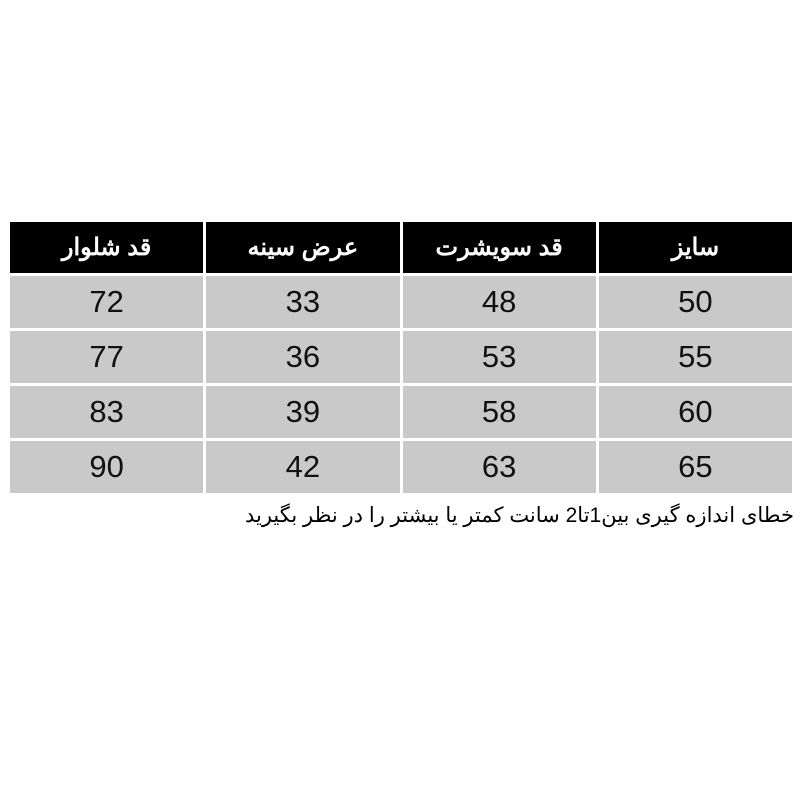  Describe the element at coordinates (695, 412) in the screenshot. I see `table-cell: 60` at that location.